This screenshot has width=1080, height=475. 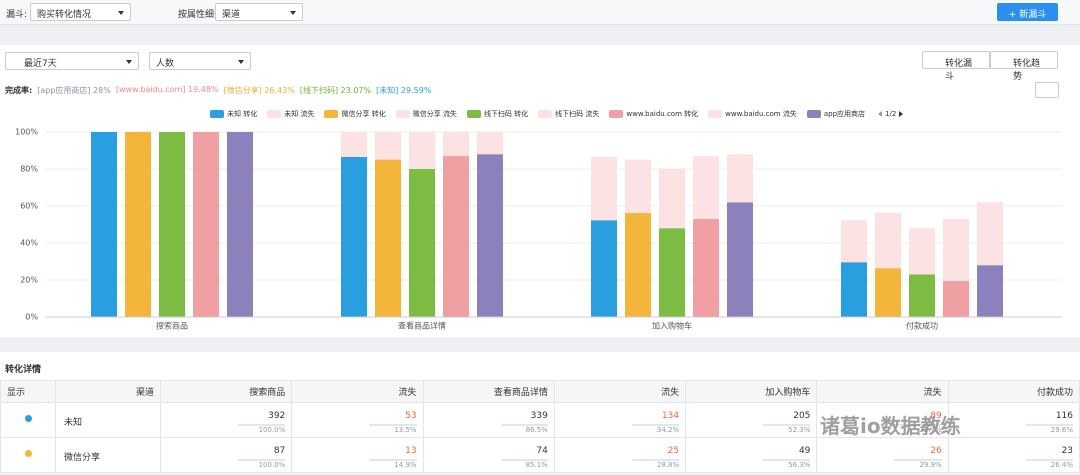 What do you see at coordinates (72, 61) in the screenshot?
I see `date-select: 最近7天` at bounding box center [72, 61].